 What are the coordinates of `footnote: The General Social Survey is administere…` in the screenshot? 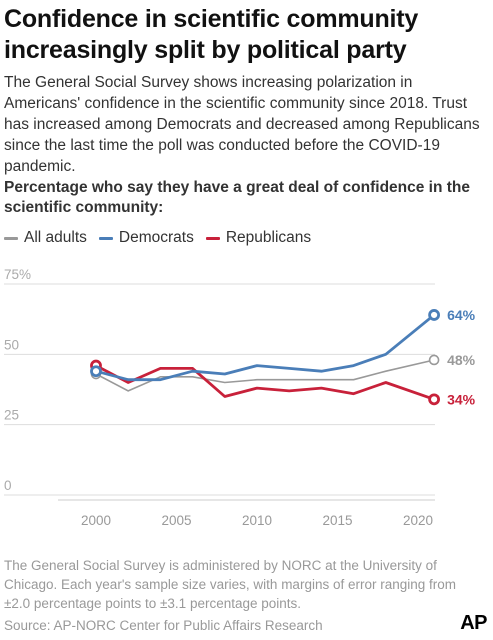 It's located at (230, 584).